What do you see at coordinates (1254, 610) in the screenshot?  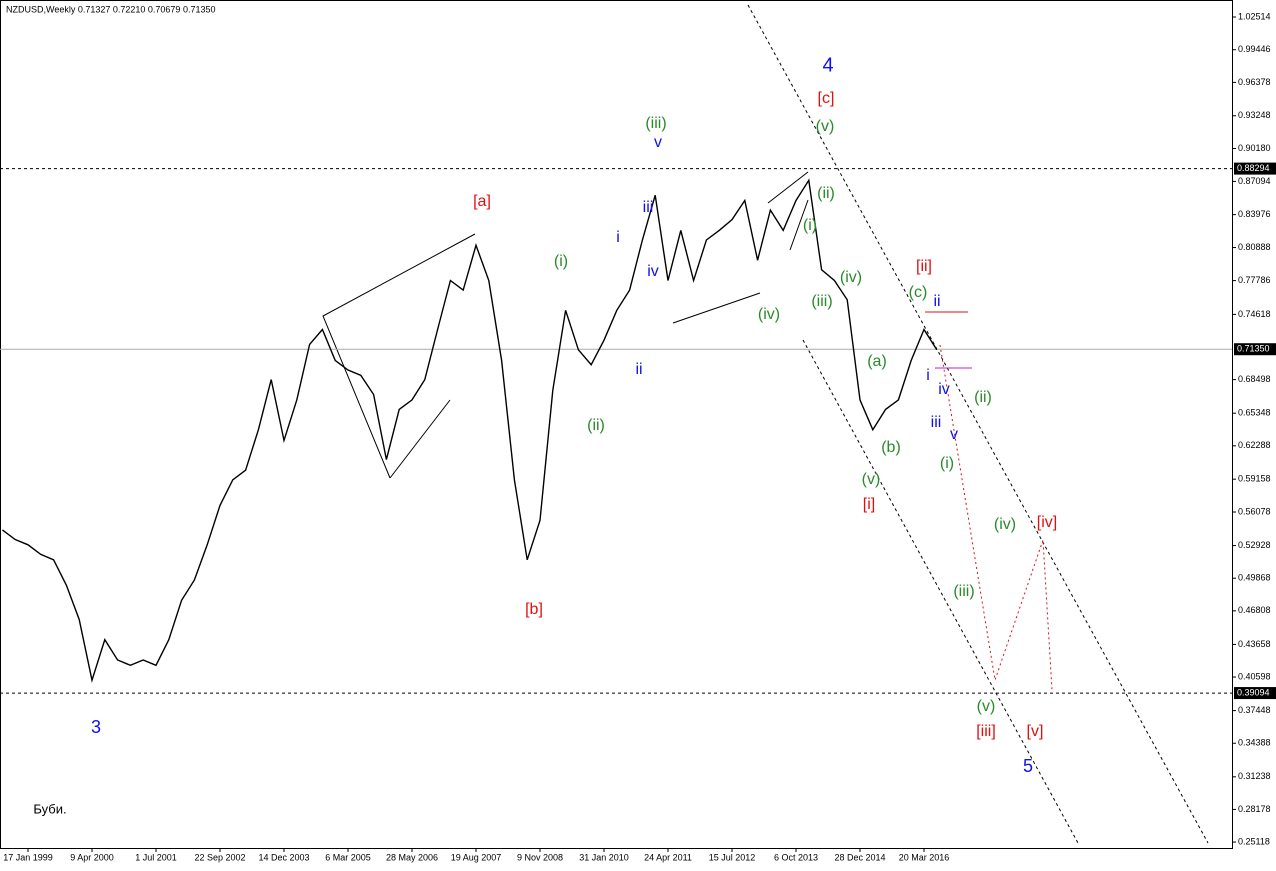 I see `y-tick-label: 0.46808` at bounding box center [1254, 610].